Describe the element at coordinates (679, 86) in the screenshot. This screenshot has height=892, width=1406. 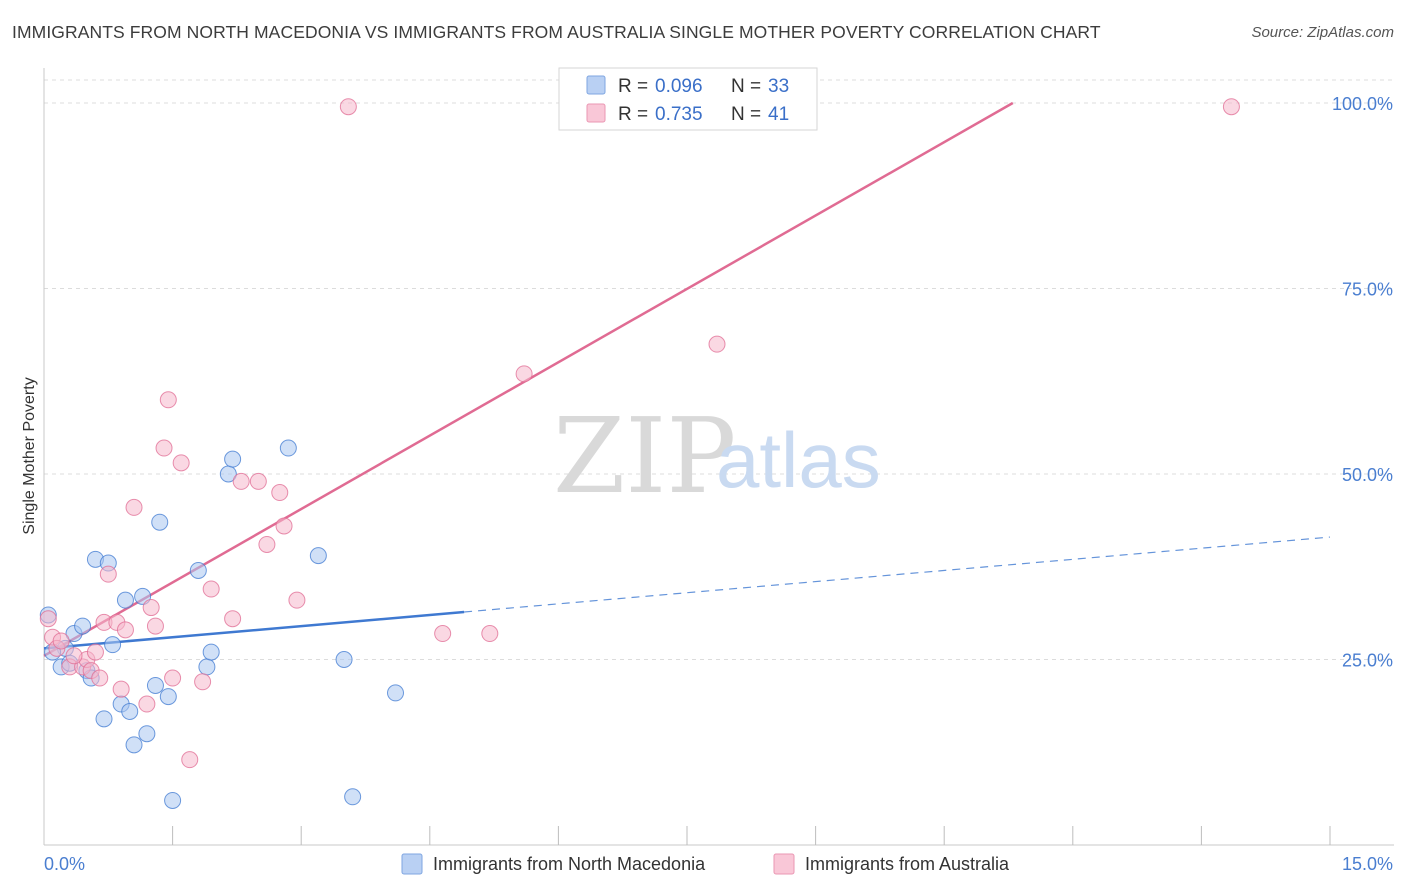
I see `legend-r-value: 0.096` at that location.